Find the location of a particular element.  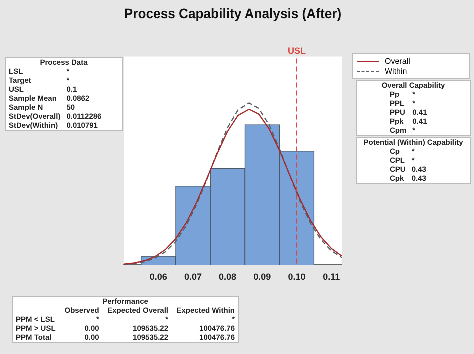

chart-title: Process Capability Analysis (After) is located at coordinates (233, 14).